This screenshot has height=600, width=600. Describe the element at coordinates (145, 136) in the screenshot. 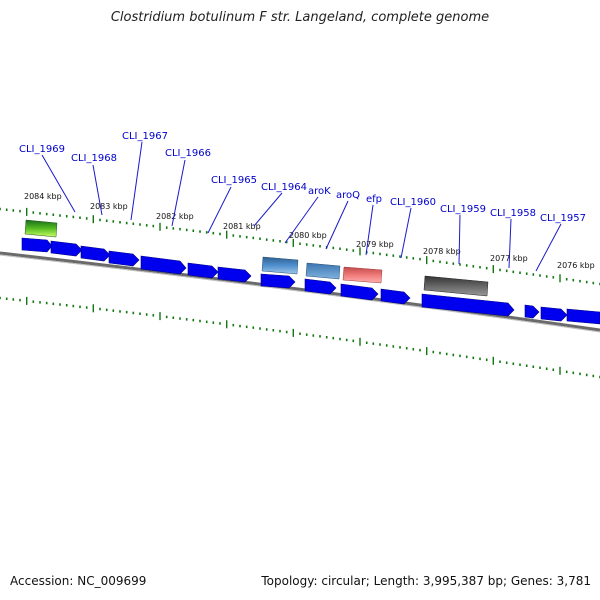

I see `gene-label-cli-1967: CLI_1967` at that location.